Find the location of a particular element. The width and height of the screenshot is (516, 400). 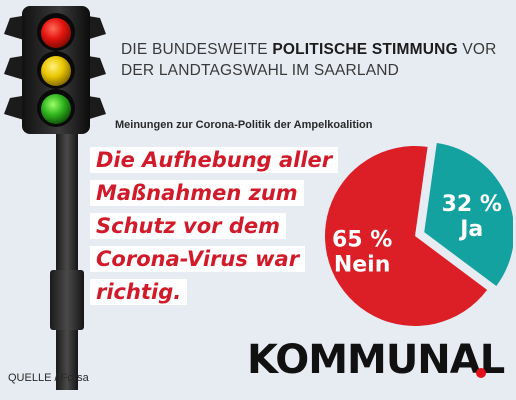

headline-suffix: VOR DER LANDTAGSWAHL IM SAARLAND is located at coordinates (309, 60).